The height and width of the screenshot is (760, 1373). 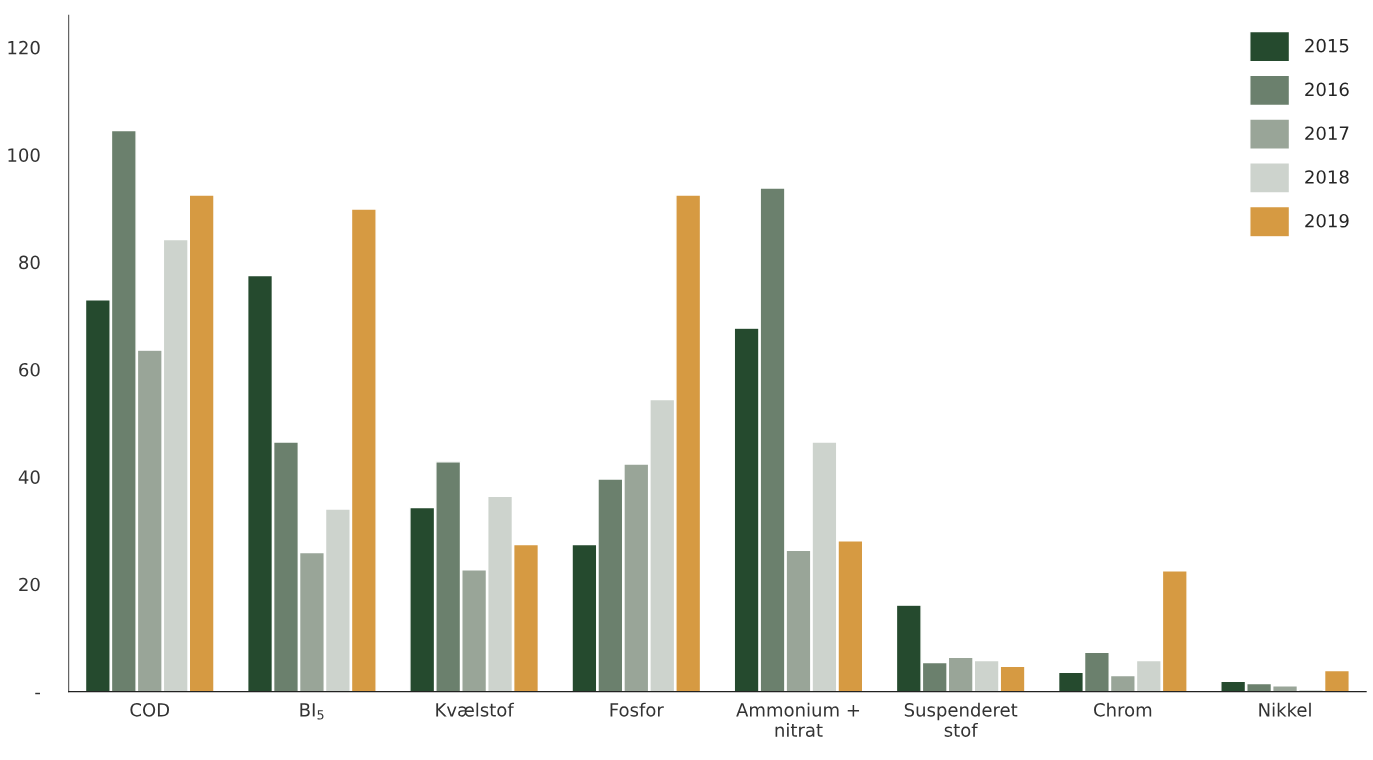 What do you see at coordinates (29, 584) in the screenshot?
I see `y-tick-label: 20` at bounding box center [29, 584].